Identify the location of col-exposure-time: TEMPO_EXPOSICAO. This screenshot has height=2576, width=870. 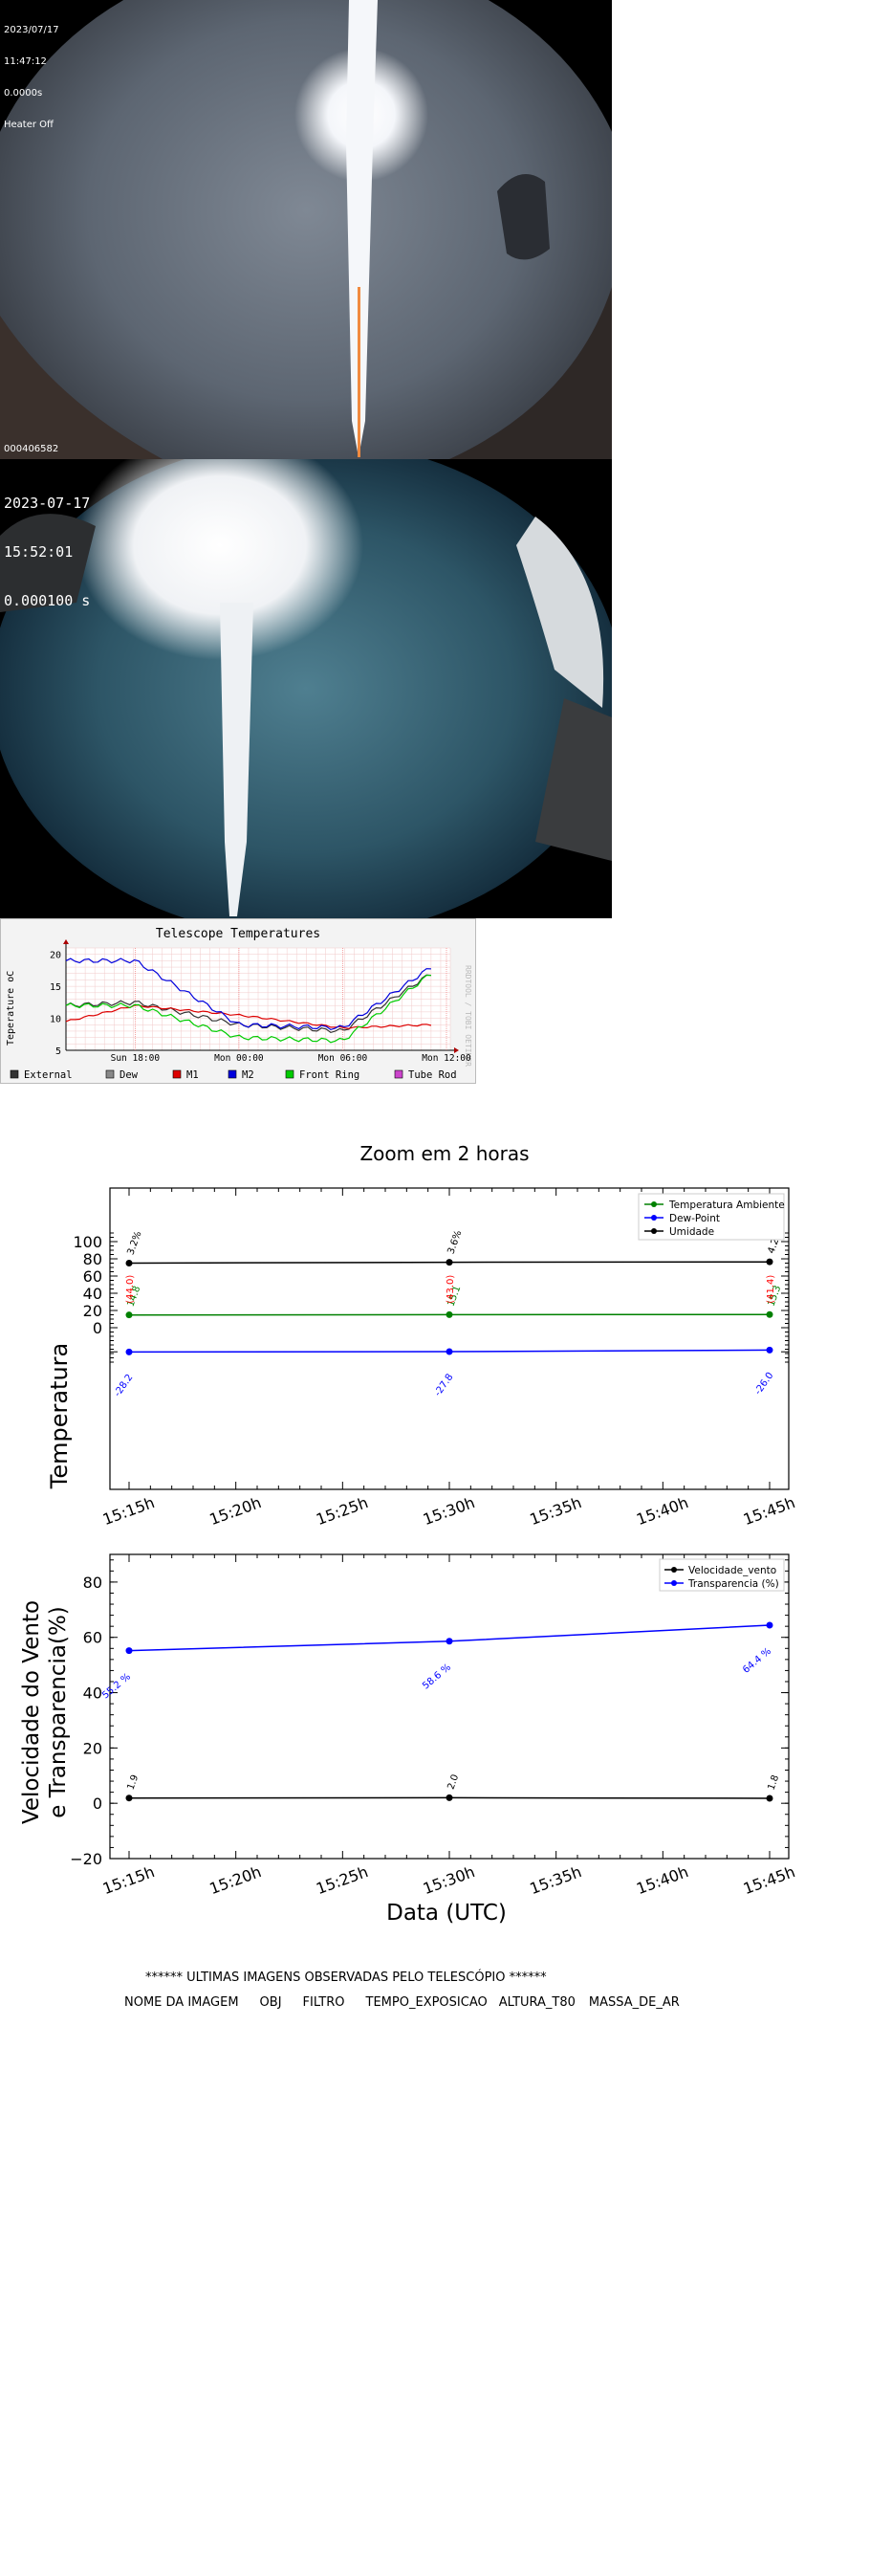
(426, 2002).